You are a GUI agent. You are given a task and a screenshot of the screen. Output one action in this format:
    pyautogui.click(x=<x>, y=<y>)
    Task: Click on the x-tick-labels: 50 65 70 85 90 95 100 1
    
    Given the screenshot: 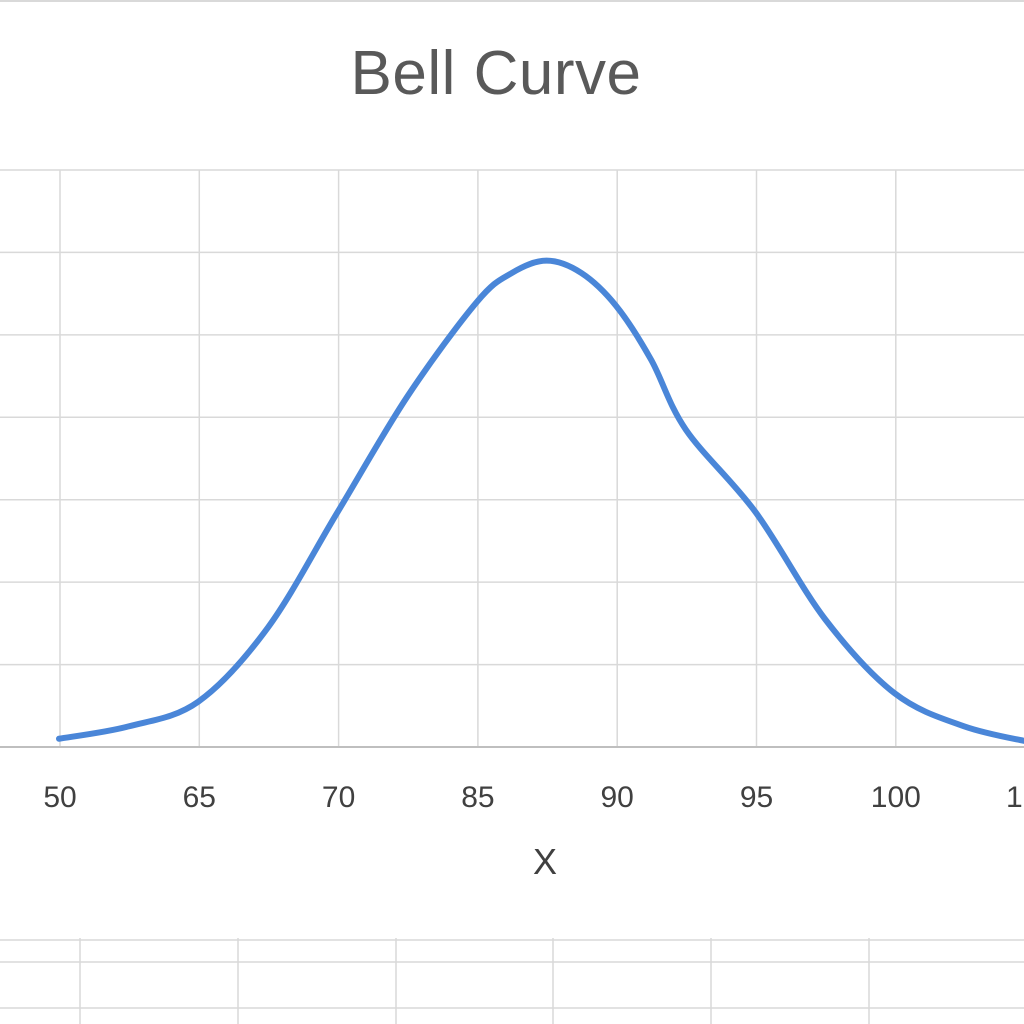 What is the action you would take?
    pyautogui.click(x=532, y=797)
    